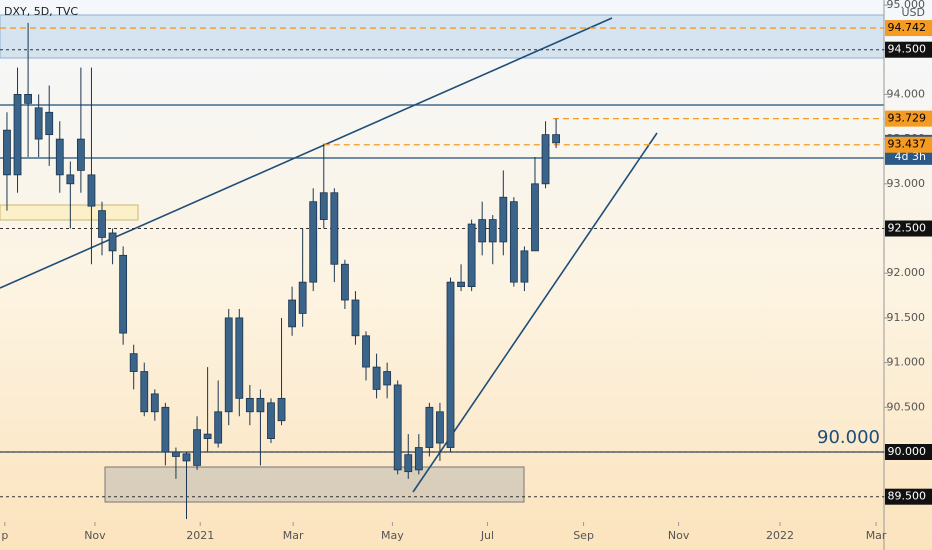  I want to click on price-tag-label: 93.729, so click(907, 118).